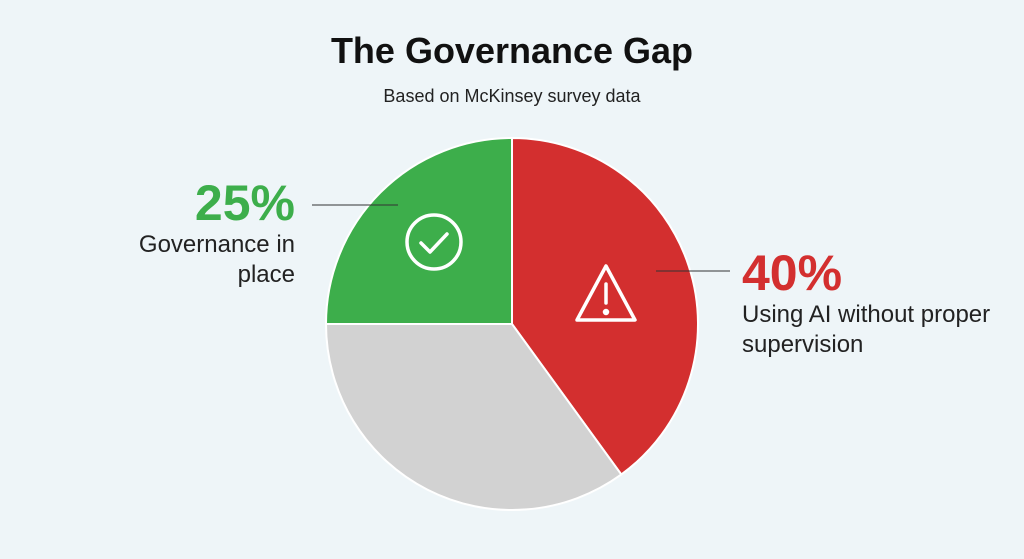 The width and height of the screenshot is (1024, 559). Describe the element at coordinates (792, 273) in the screenshot. I see `value-label: 40%` at that location.